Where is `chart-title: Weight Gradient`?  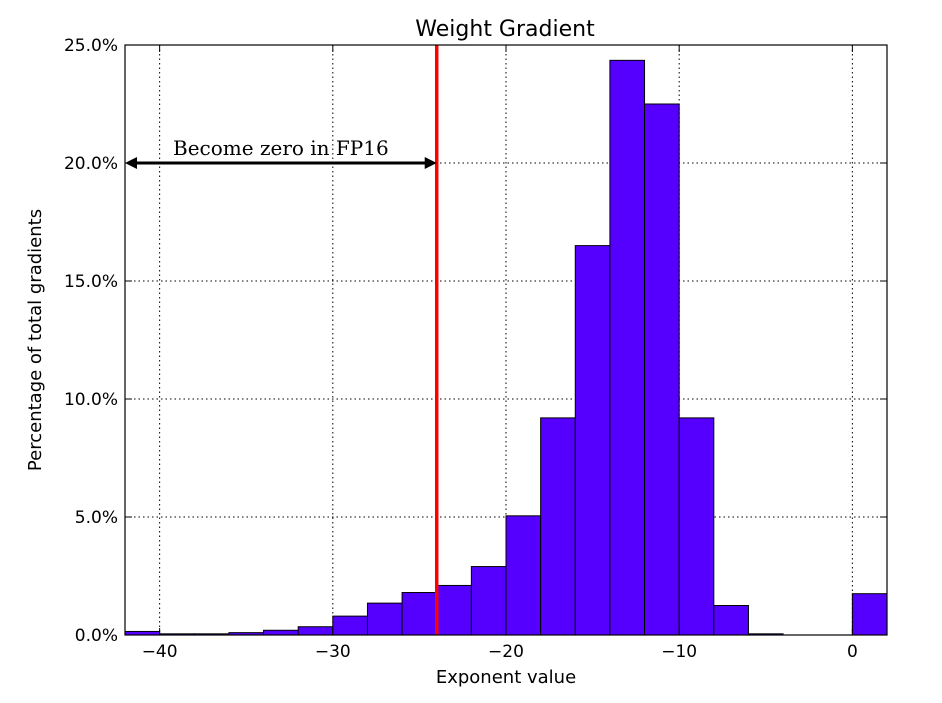
chart-title: Weight Gradient is located at coordinates (505, 29).